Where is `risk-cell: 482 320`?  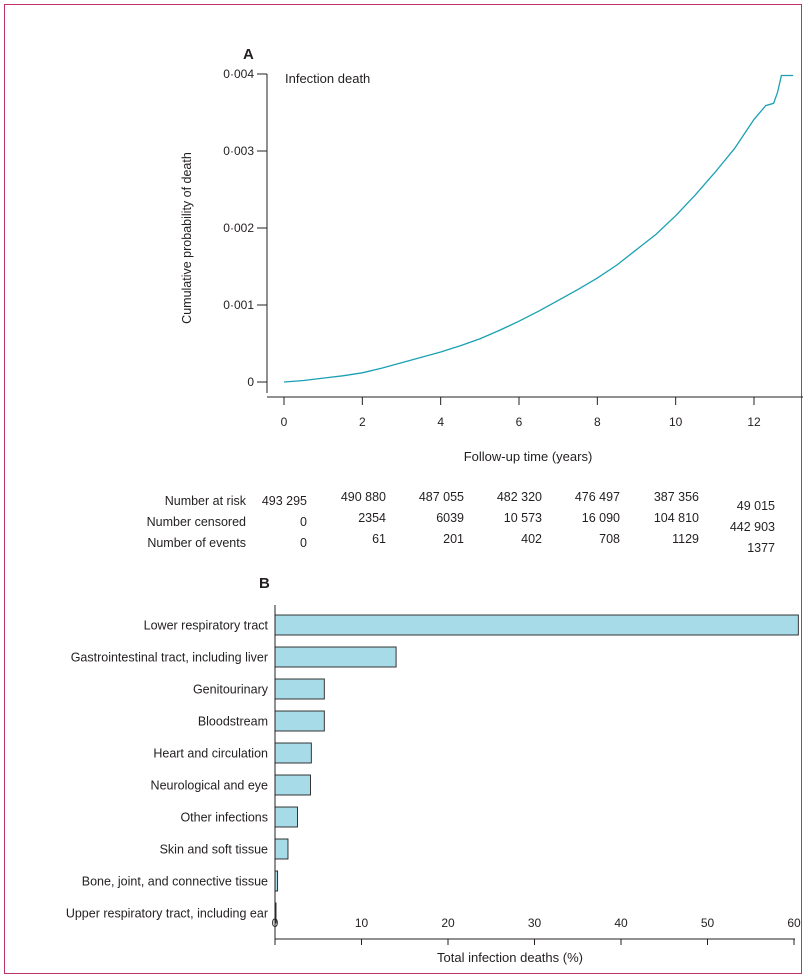
risk-cell: 482 320 is located at coordinates (519, 497).